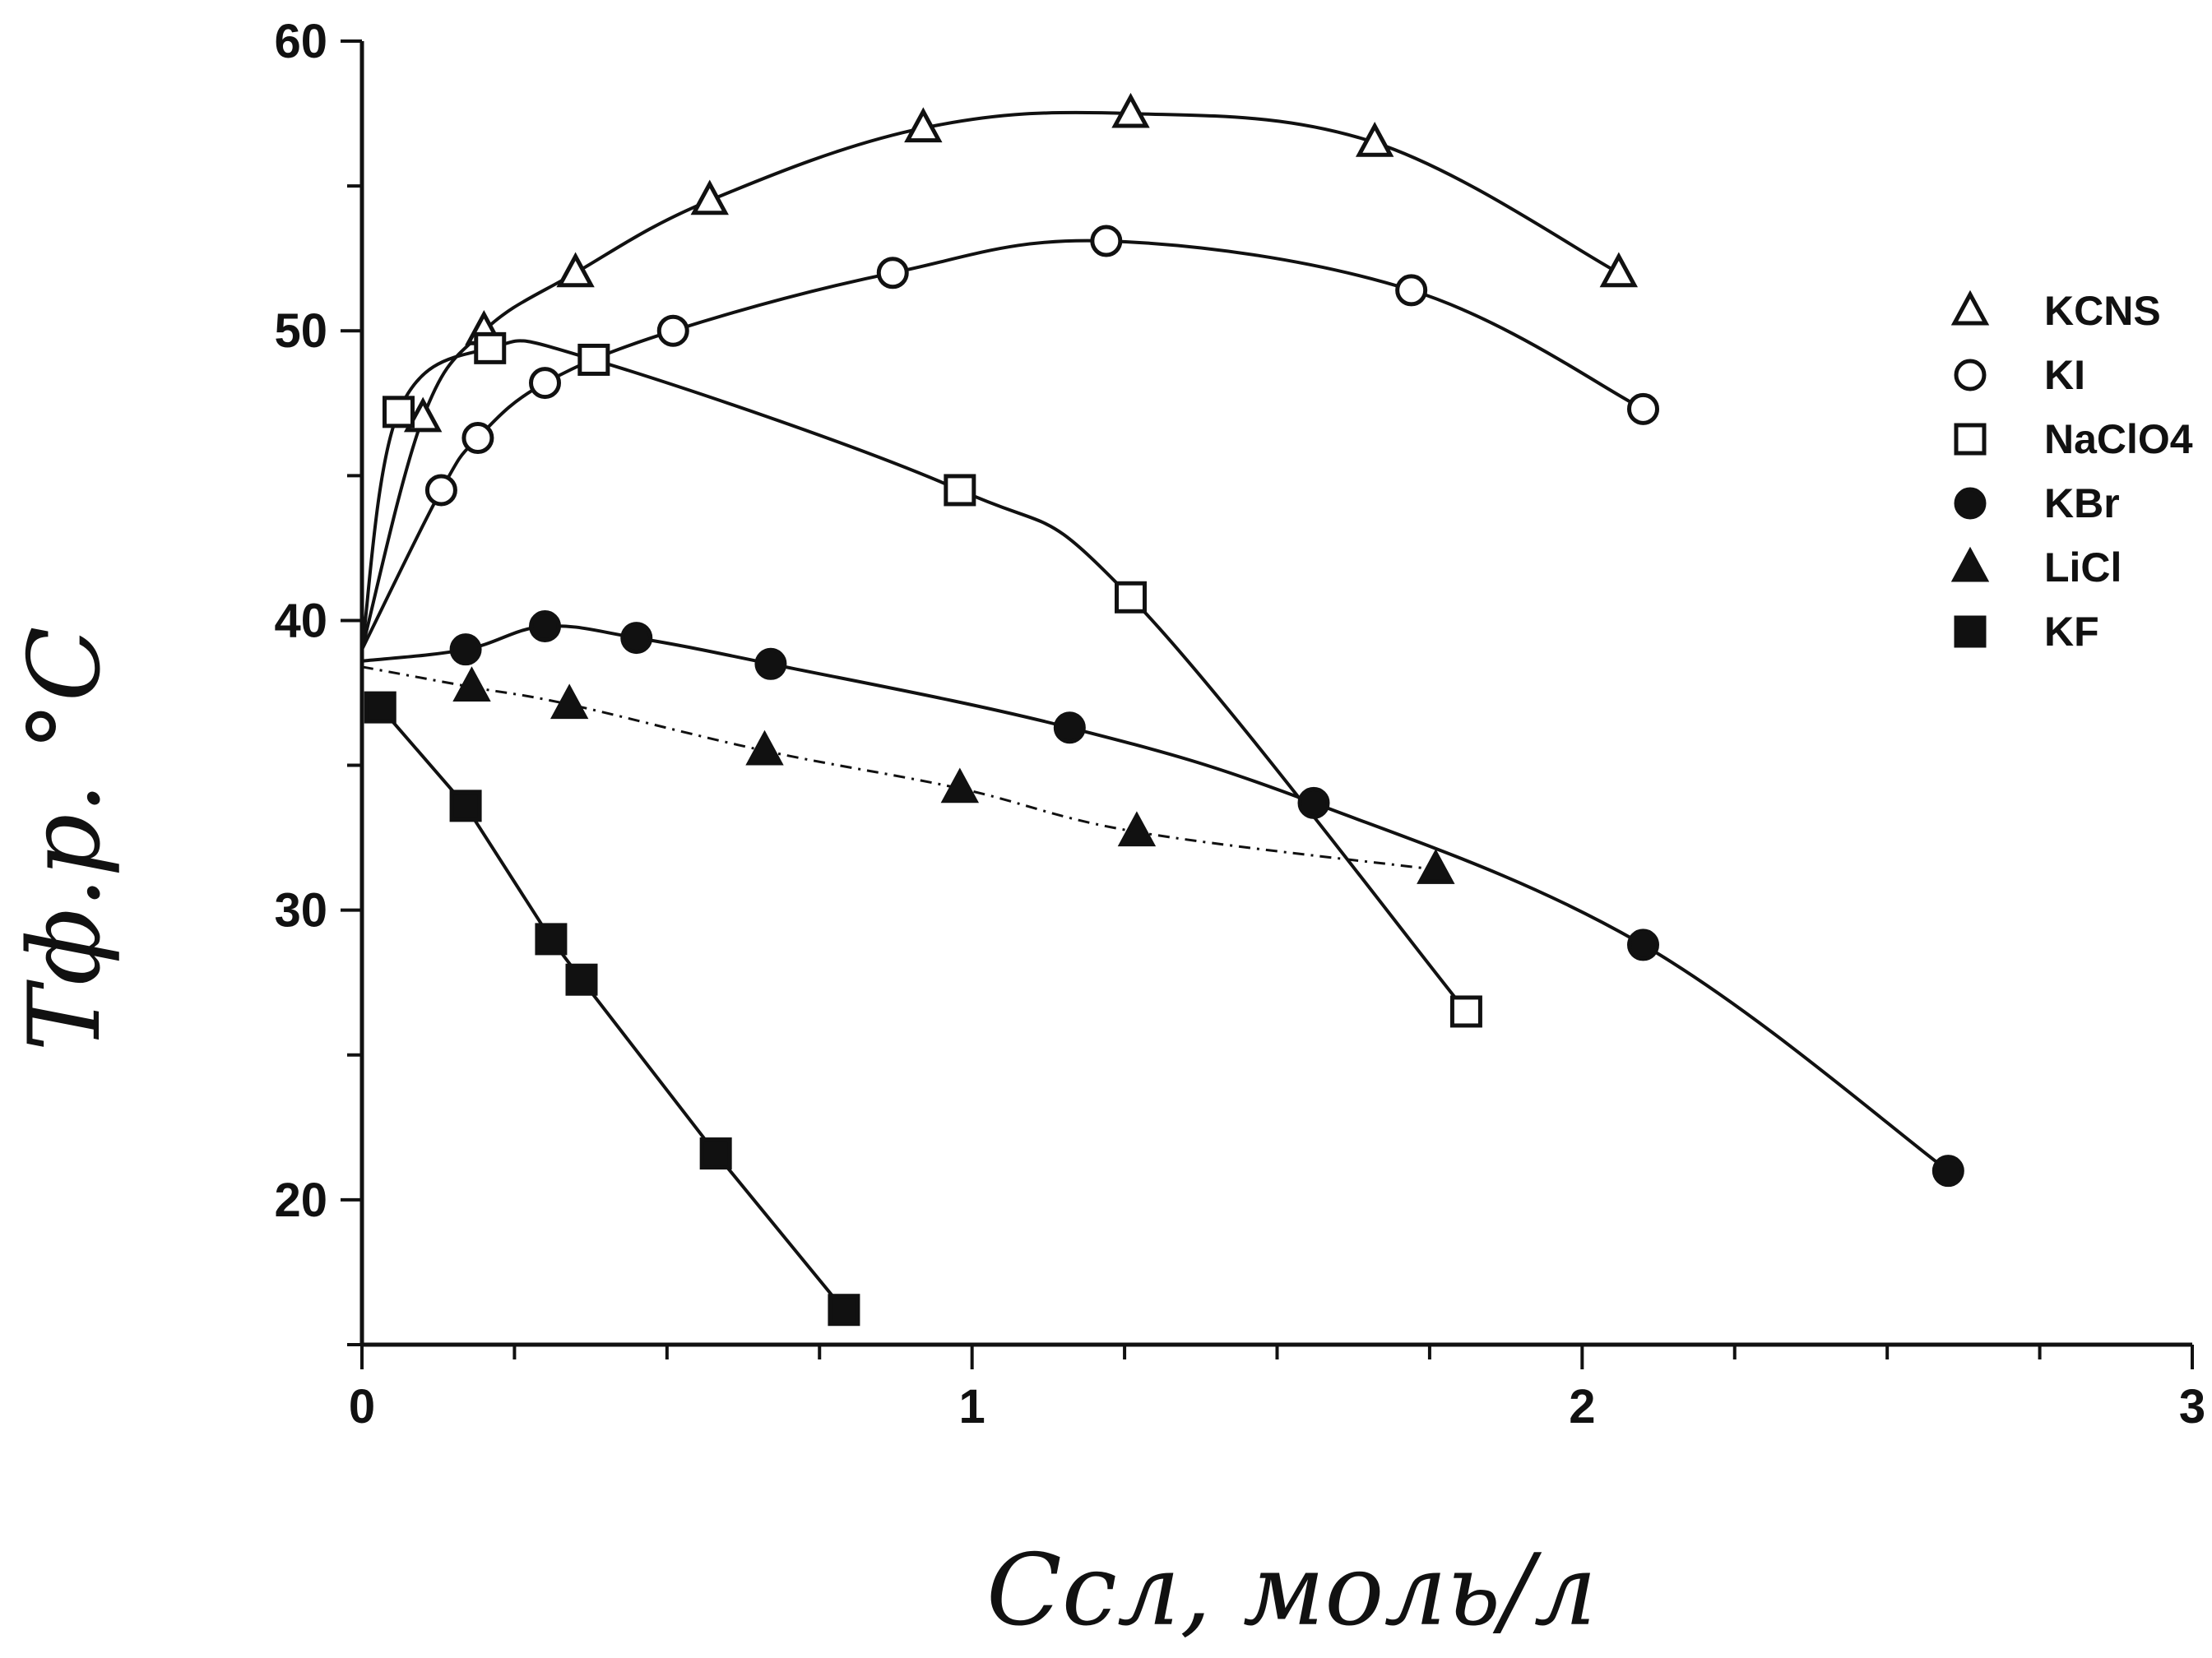 The height and width of the screenshot is (1658, 2212). Describe the element at coordinates (362, 1406) in the screenshot. I see `x-tick-label: 0` at that location.